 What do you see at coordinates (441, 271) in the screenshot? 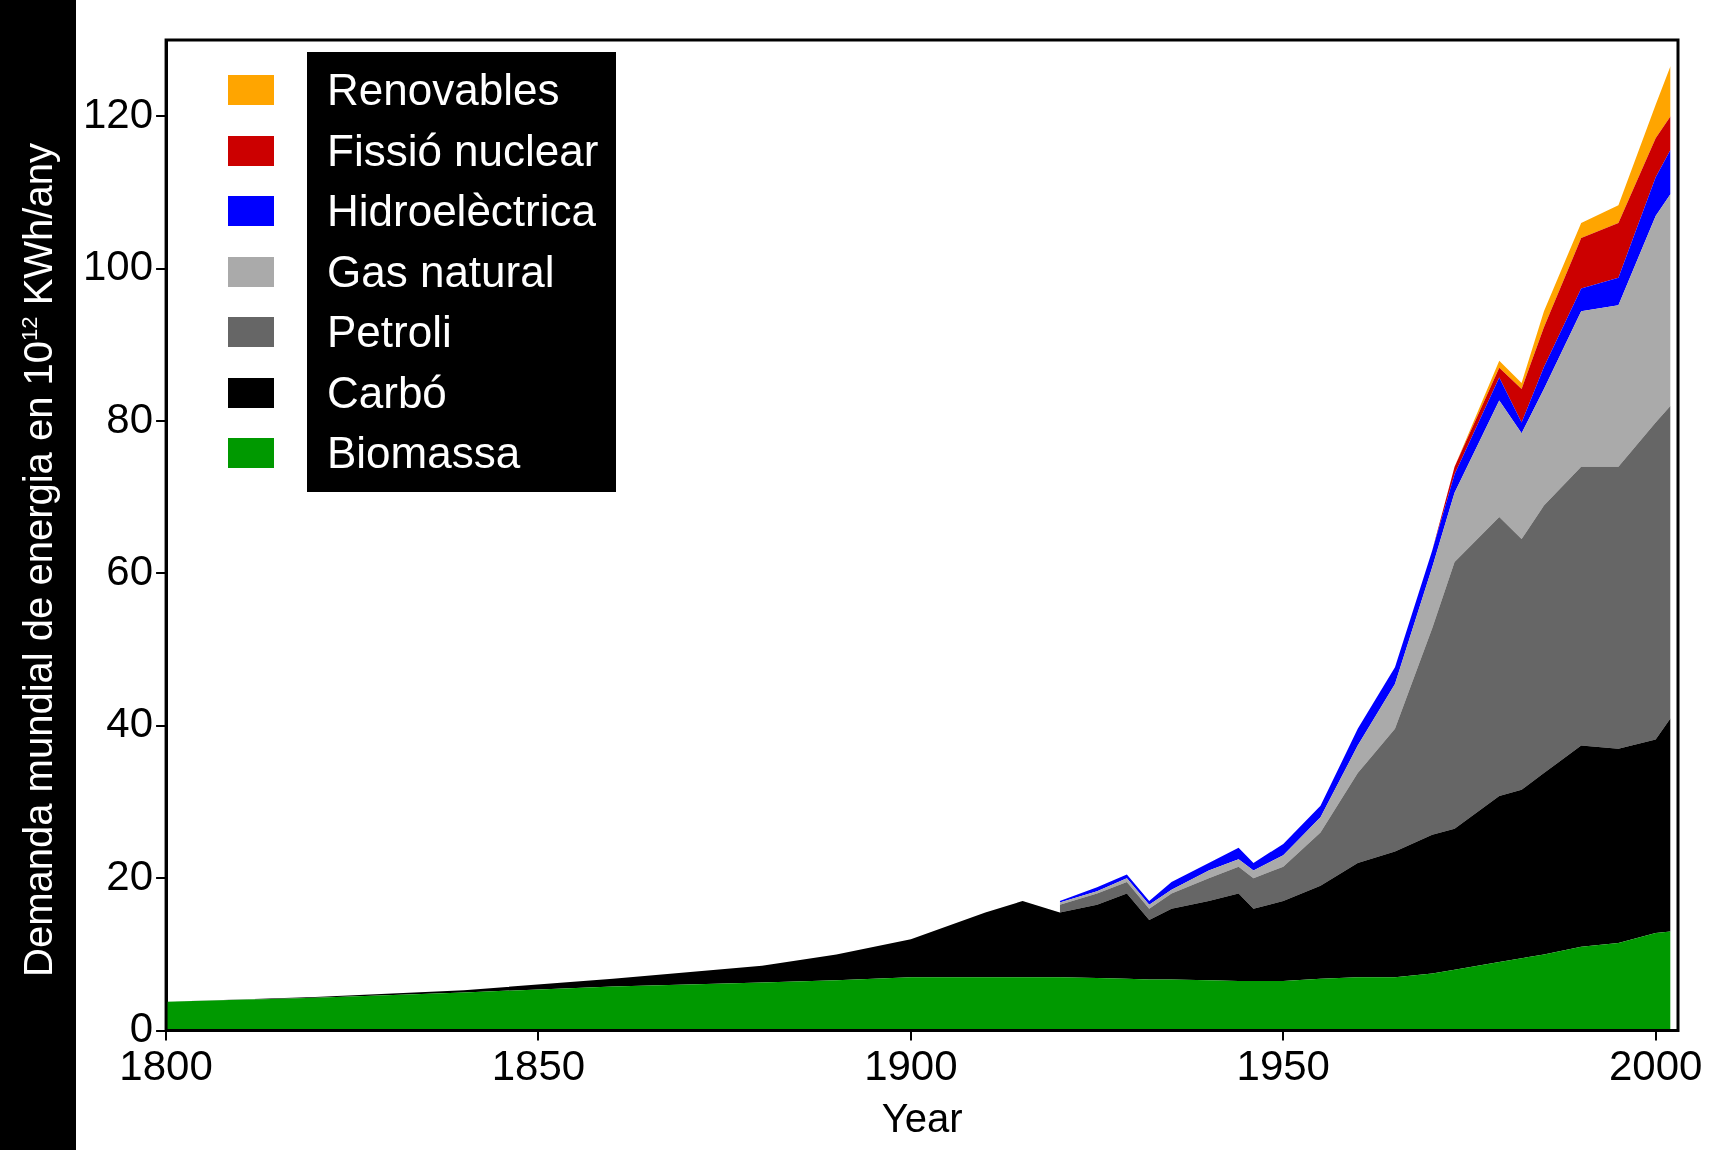
I see `legend-label: Gas natural` at bounding box center [441, 271].